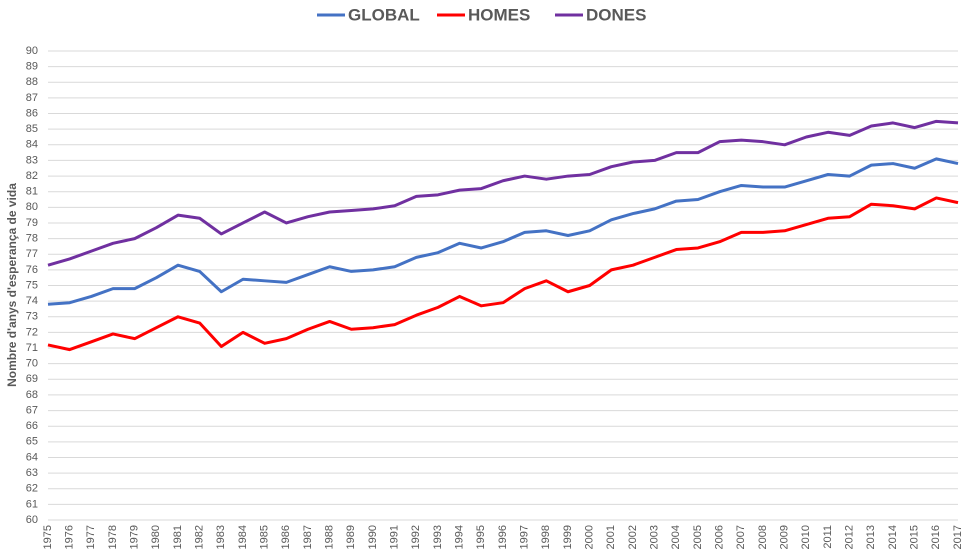 This screenshot has width=971, height=550. What do you see at coordinates (308, 537) in the screenshot?
I see `x-tick-label: 1987` at bounding box center [308, 537].